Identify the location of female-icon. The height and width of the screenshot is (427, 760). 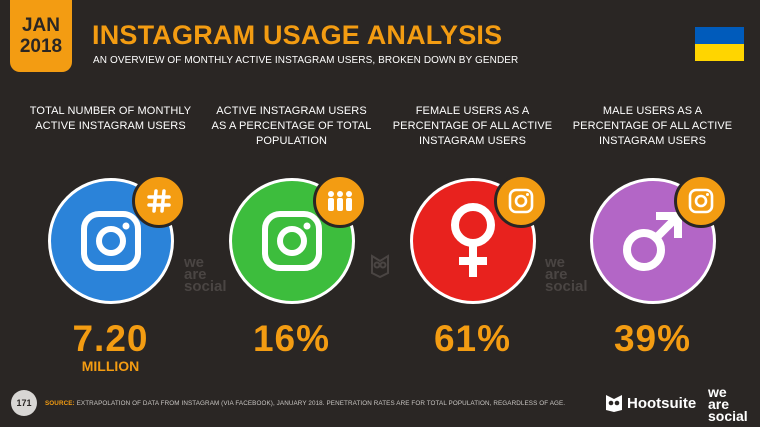
(472, 240).